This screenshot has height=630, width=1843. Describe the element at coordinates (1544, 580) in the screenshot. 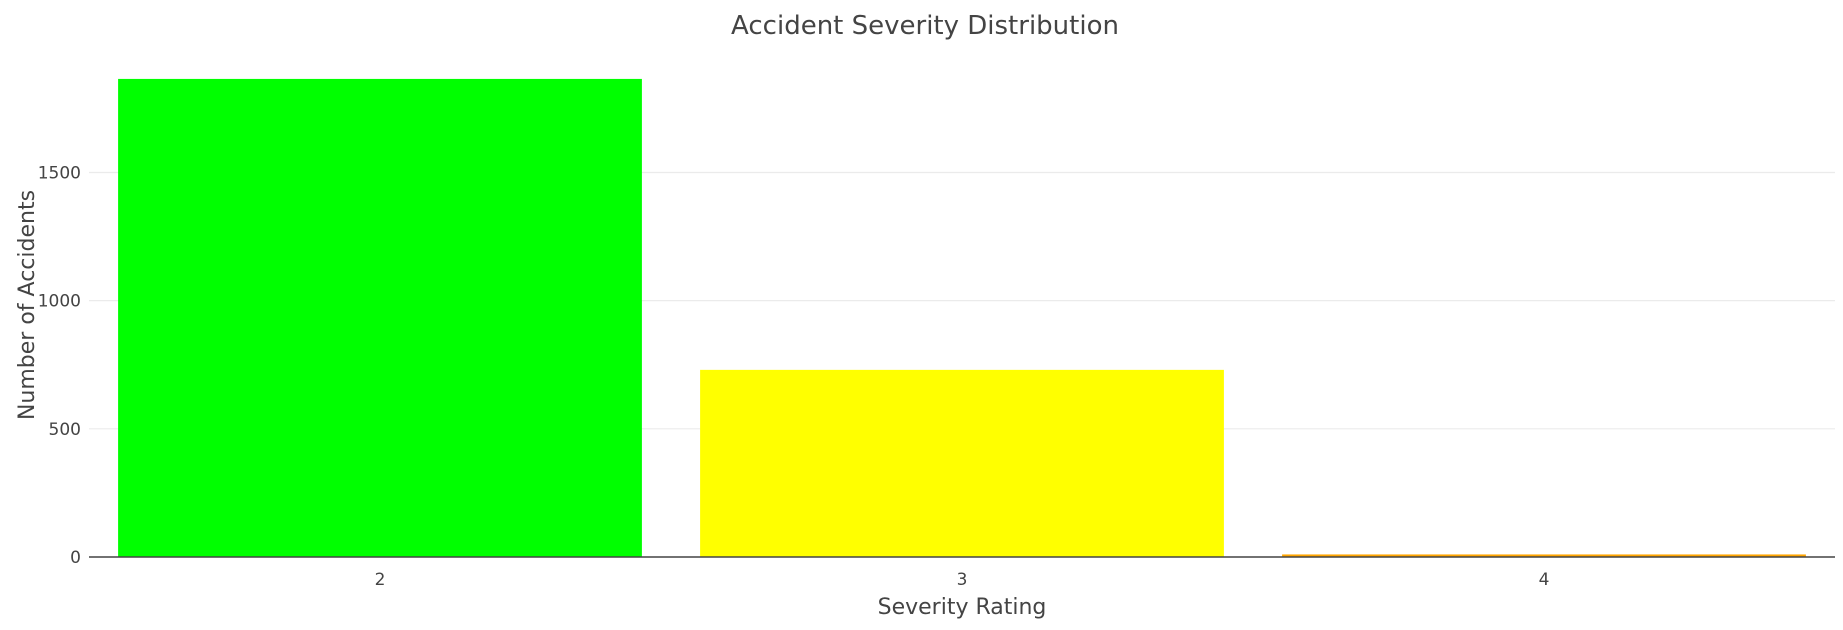

I see `x-tick-label: 4` at that location.